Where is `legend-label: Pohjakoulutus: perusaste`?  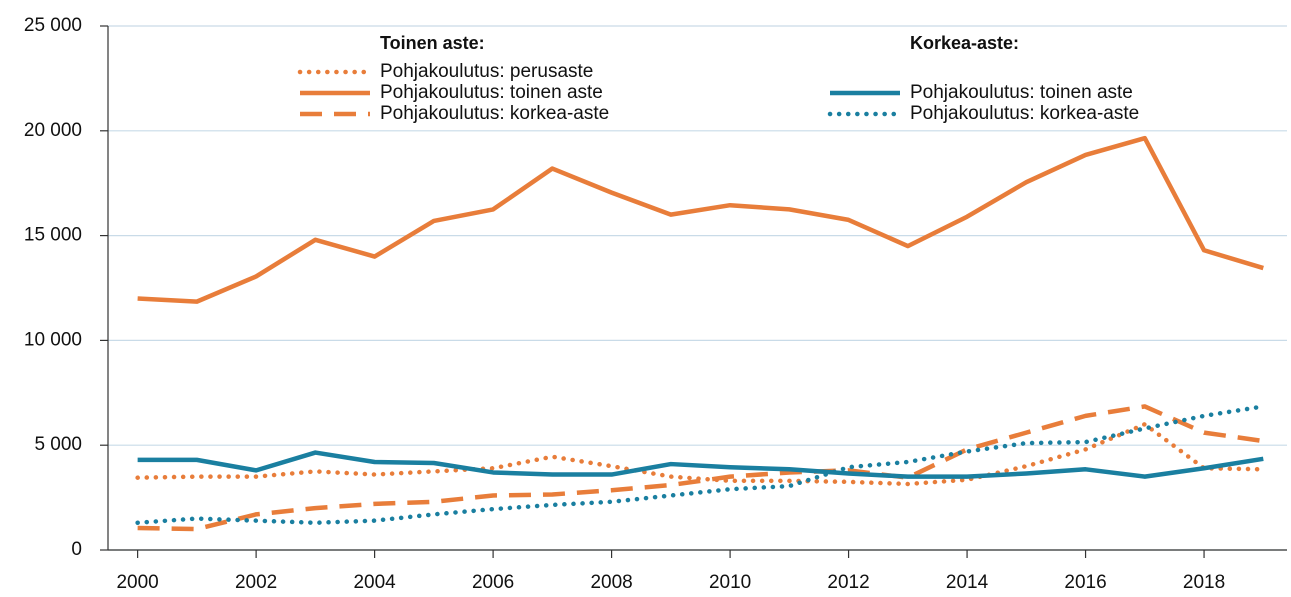 legend-label: Pohjakoulutus: perusaste is located at coordinates (486, 71).